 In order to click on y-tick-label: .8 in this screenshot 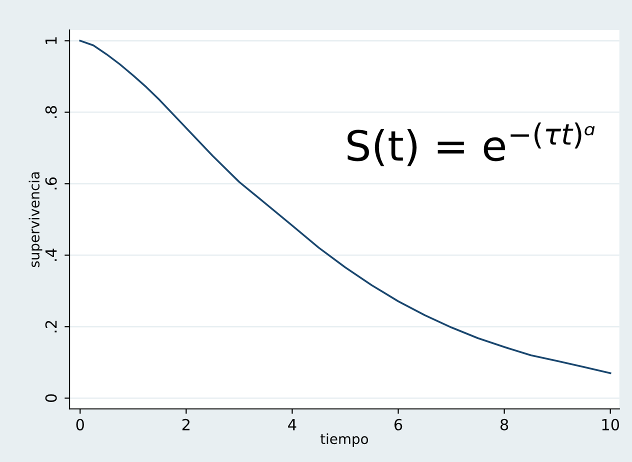, I will do `click(51, 112)`.